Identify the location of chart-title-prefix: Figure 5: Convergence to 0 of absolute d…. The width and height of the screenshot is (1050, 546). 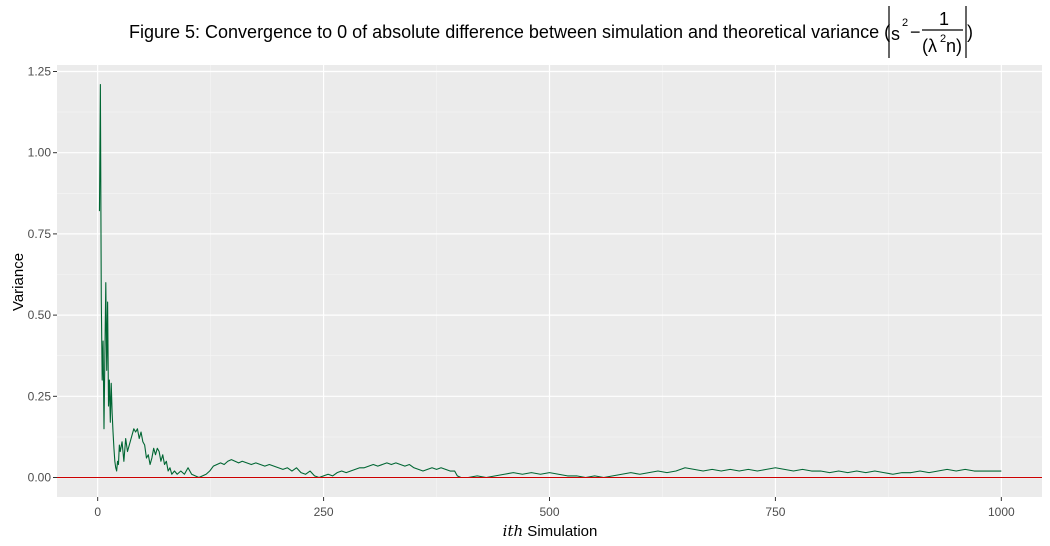
(509, 32).